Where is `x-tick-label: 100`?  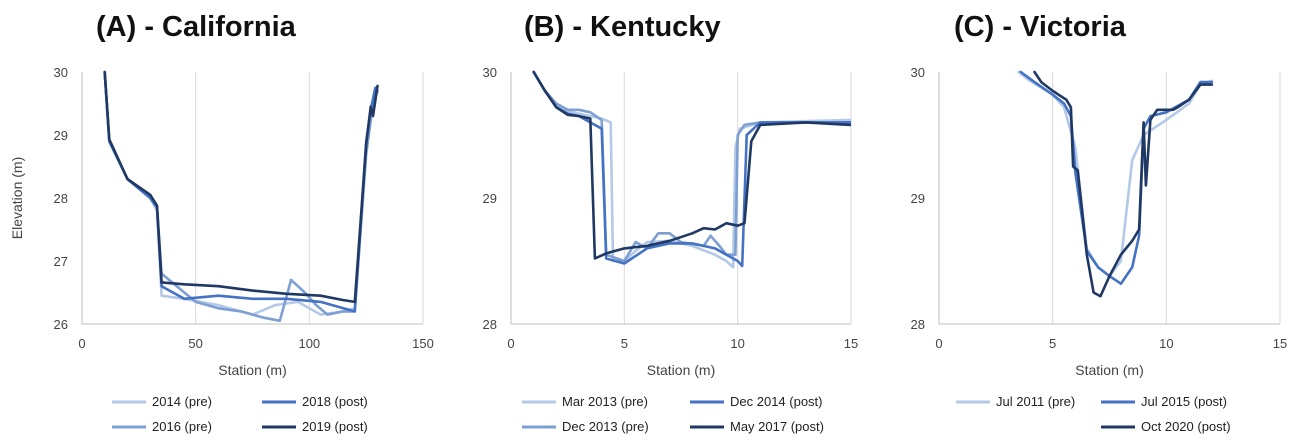 x-tick-label: 100 is located at coordinates (309, 343).